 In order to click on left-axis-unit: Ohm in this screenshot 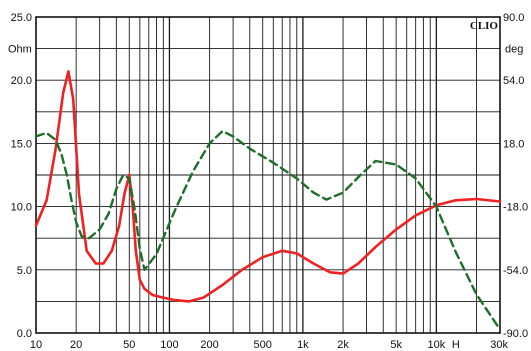, I will do `click(20, 50)`.